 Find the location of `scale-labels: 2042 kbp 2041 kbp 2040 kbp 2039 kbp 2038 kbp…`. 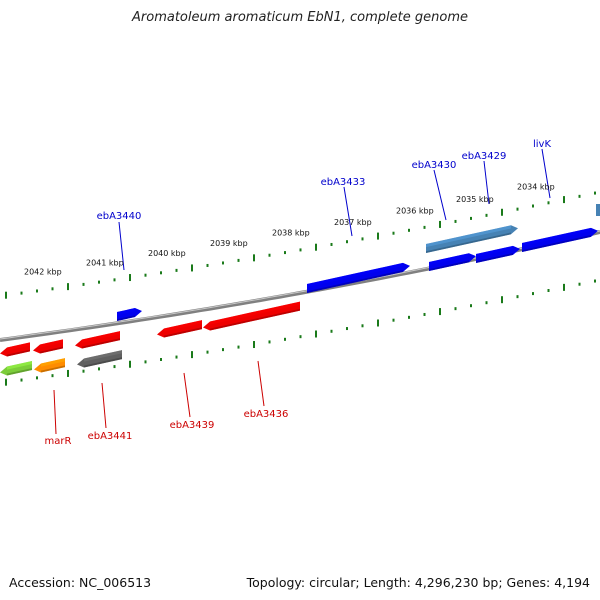

scale-labels: 2042 kbp 2041 kbp 2040 kbp 2039 kbp 2038 kbp… is located at coordinates (289, 230).